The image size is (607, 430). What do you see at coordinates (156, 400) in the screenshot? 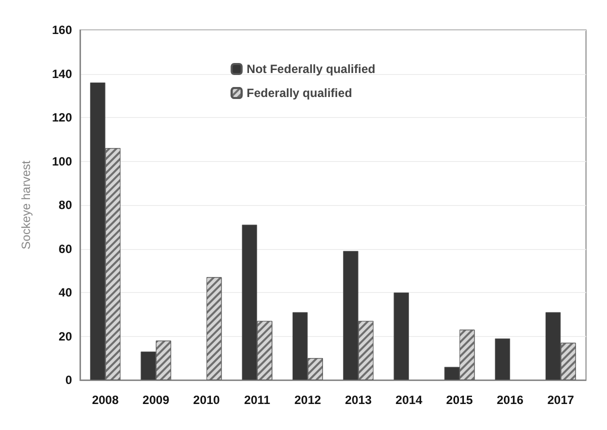
I see `x-tick-label: 2009` at bounding box center [156, 400].